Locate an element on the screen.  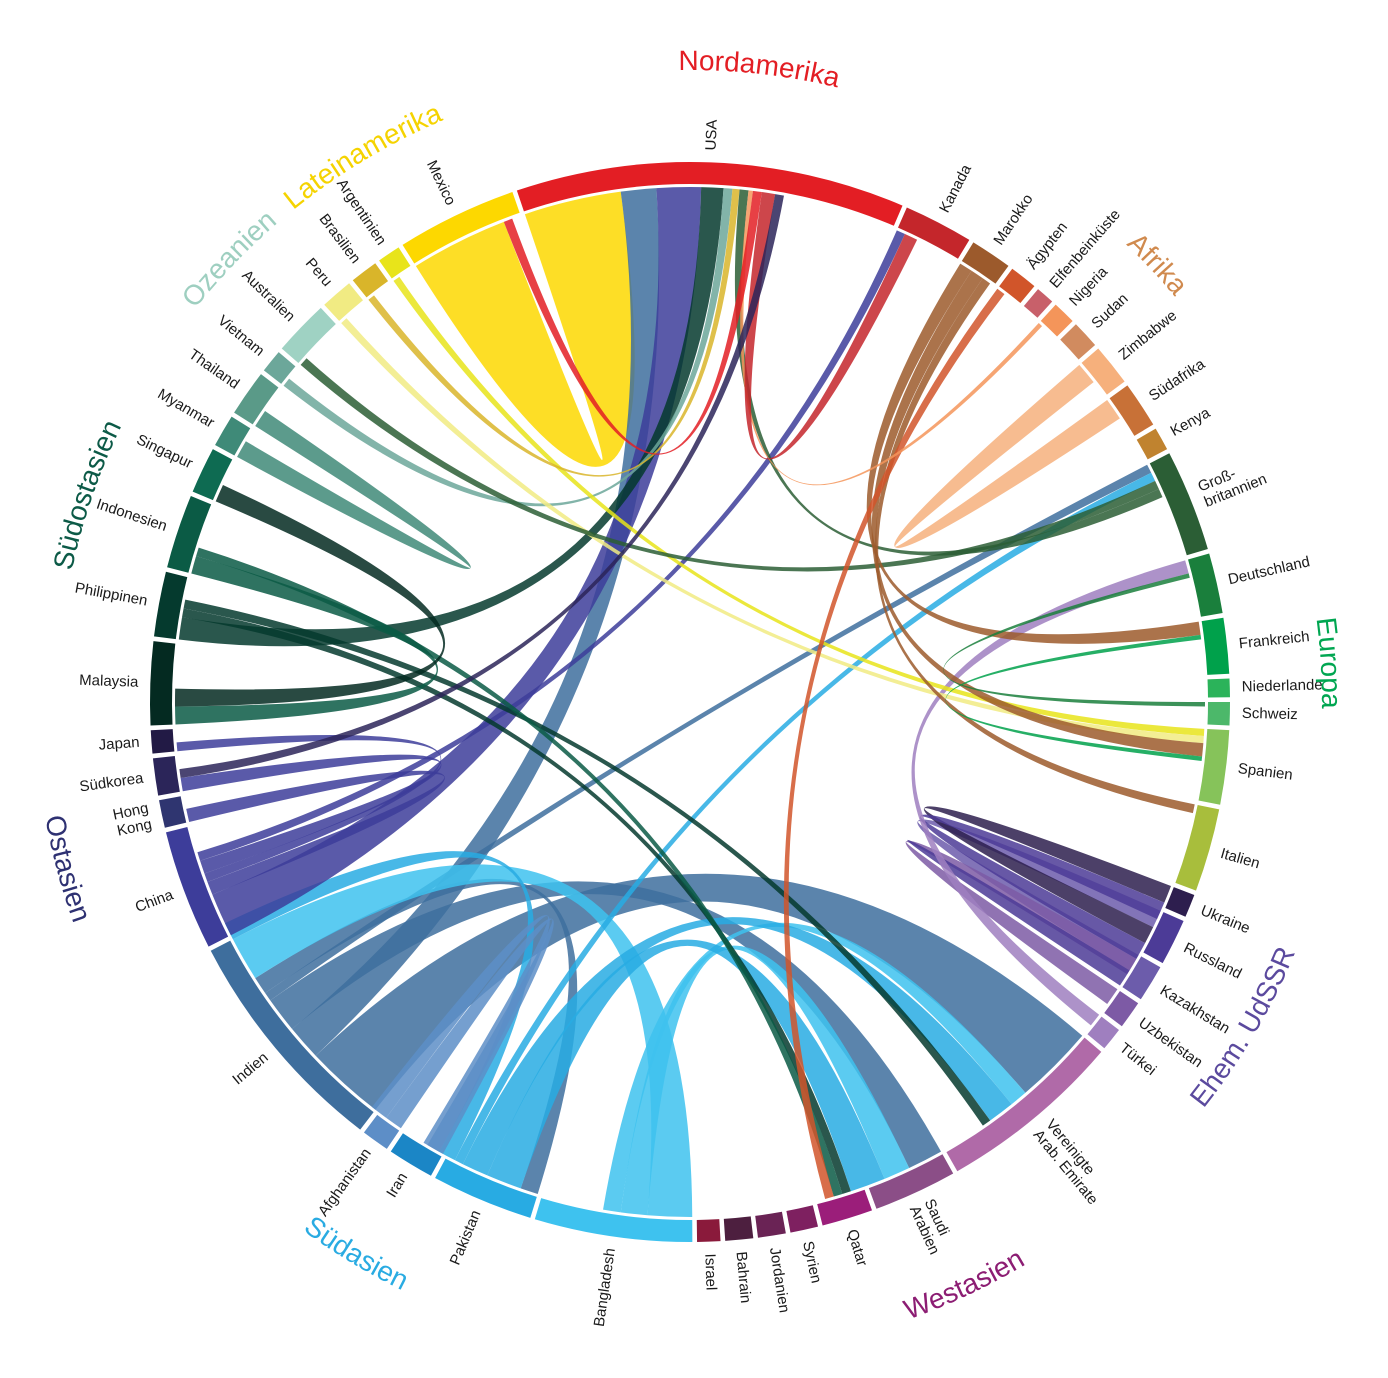
region-label: Südasien is located at coordinates (356, 1253).